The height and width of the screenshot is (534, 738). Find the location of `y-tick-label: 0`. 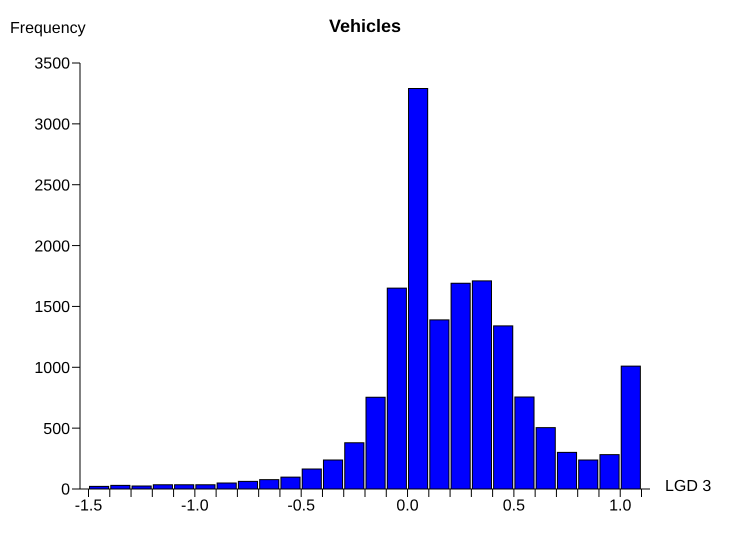

y-tick-label: 0 is located at coordinates (65, 490).